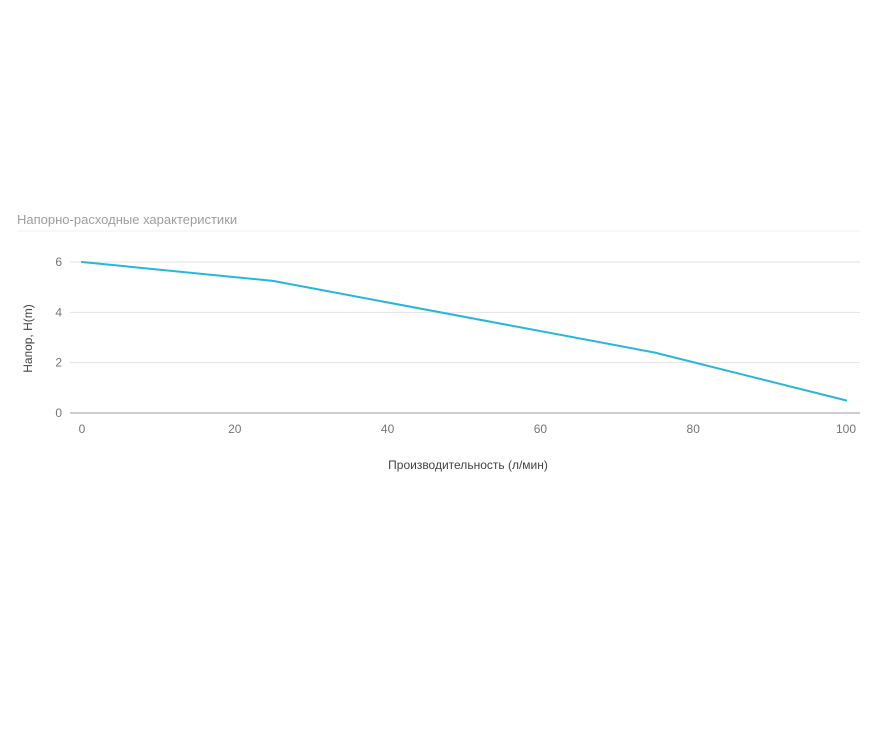  Describe the element at coordinates (127, 219) in the screenshot. I see `chart-title: Напорно-расходные характеристики` at that location.